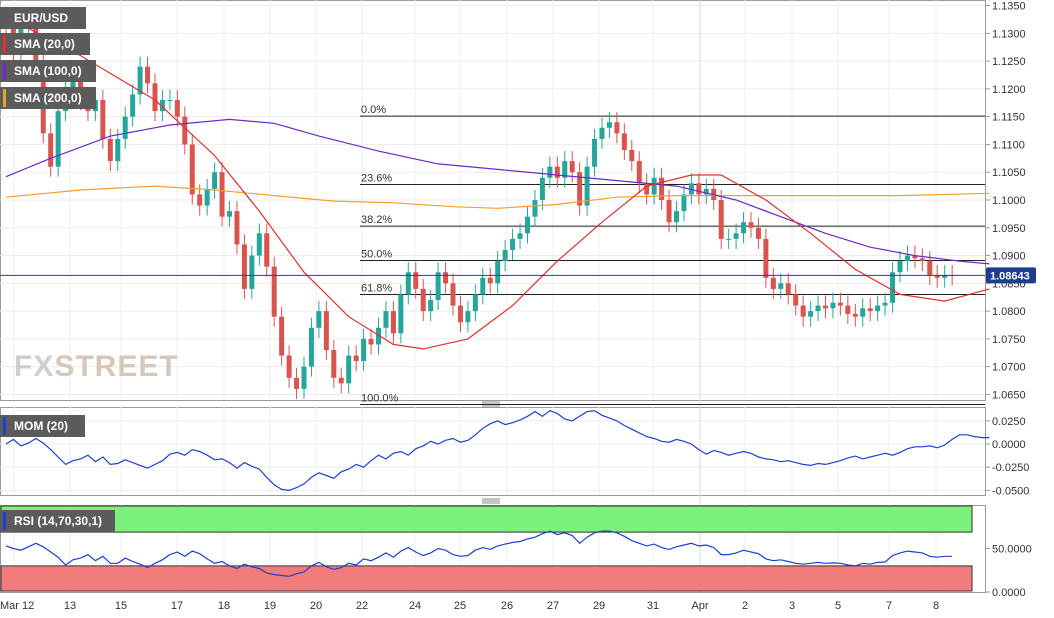  Describe the element at coordinates (373, 110) in the screenshot. I see `fibonacci-level-label: 0.0%` at that location.